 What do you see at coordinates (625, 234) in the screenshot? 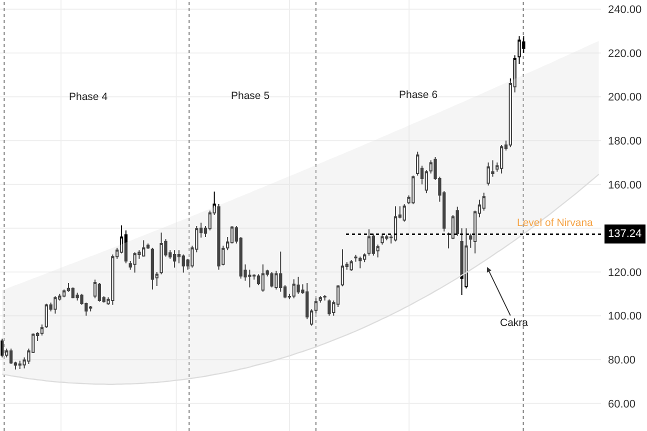
I see `text: 137.24` at bounding box center [625, 234].